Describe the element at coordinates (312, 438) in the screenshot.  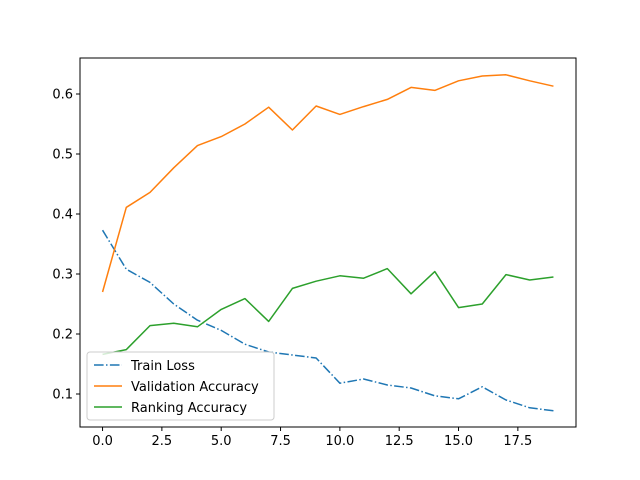
I see `x-axis: 0.0 2.5 5.0 7.5 10.0 12.5 15.0 17.5` at that location.